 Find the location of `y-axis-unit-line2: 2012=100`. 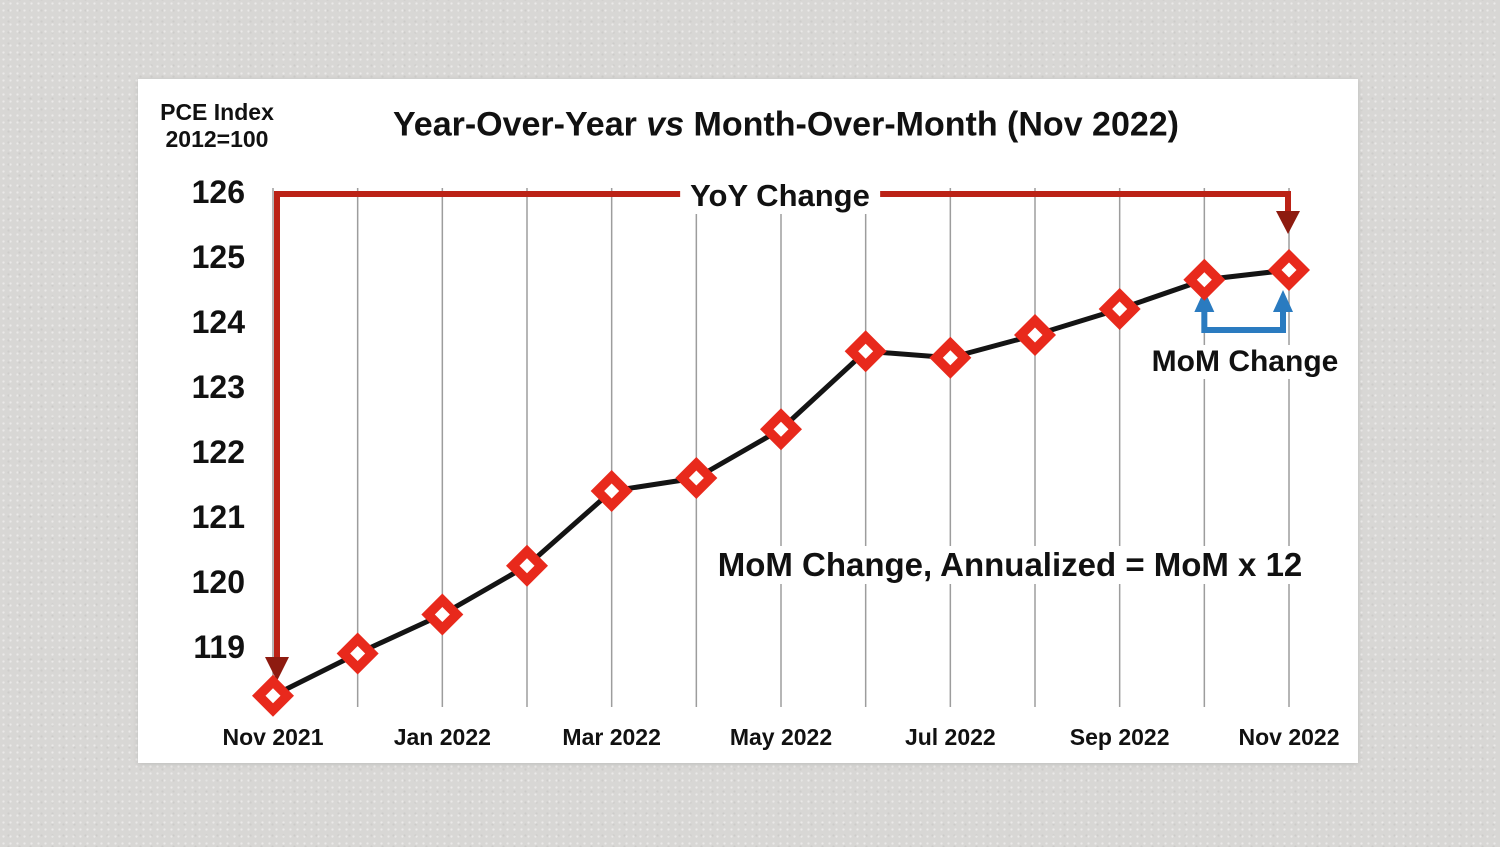

y-axis-unit-line2: 2012=100 is located at coordinates (217, 139).